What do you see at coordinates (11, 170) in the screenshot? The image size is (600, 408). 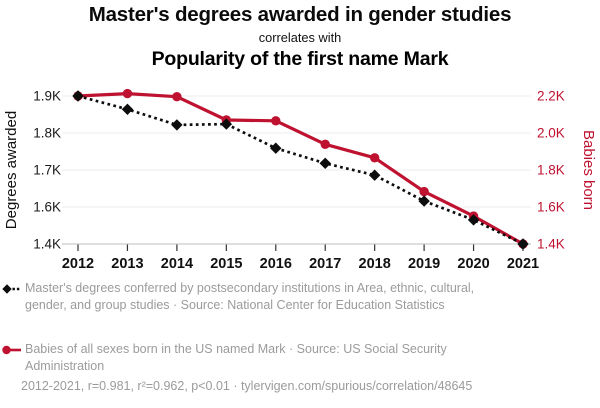 I see `left-axis-title: Degrees awarded` at bounding box center [11, 170].